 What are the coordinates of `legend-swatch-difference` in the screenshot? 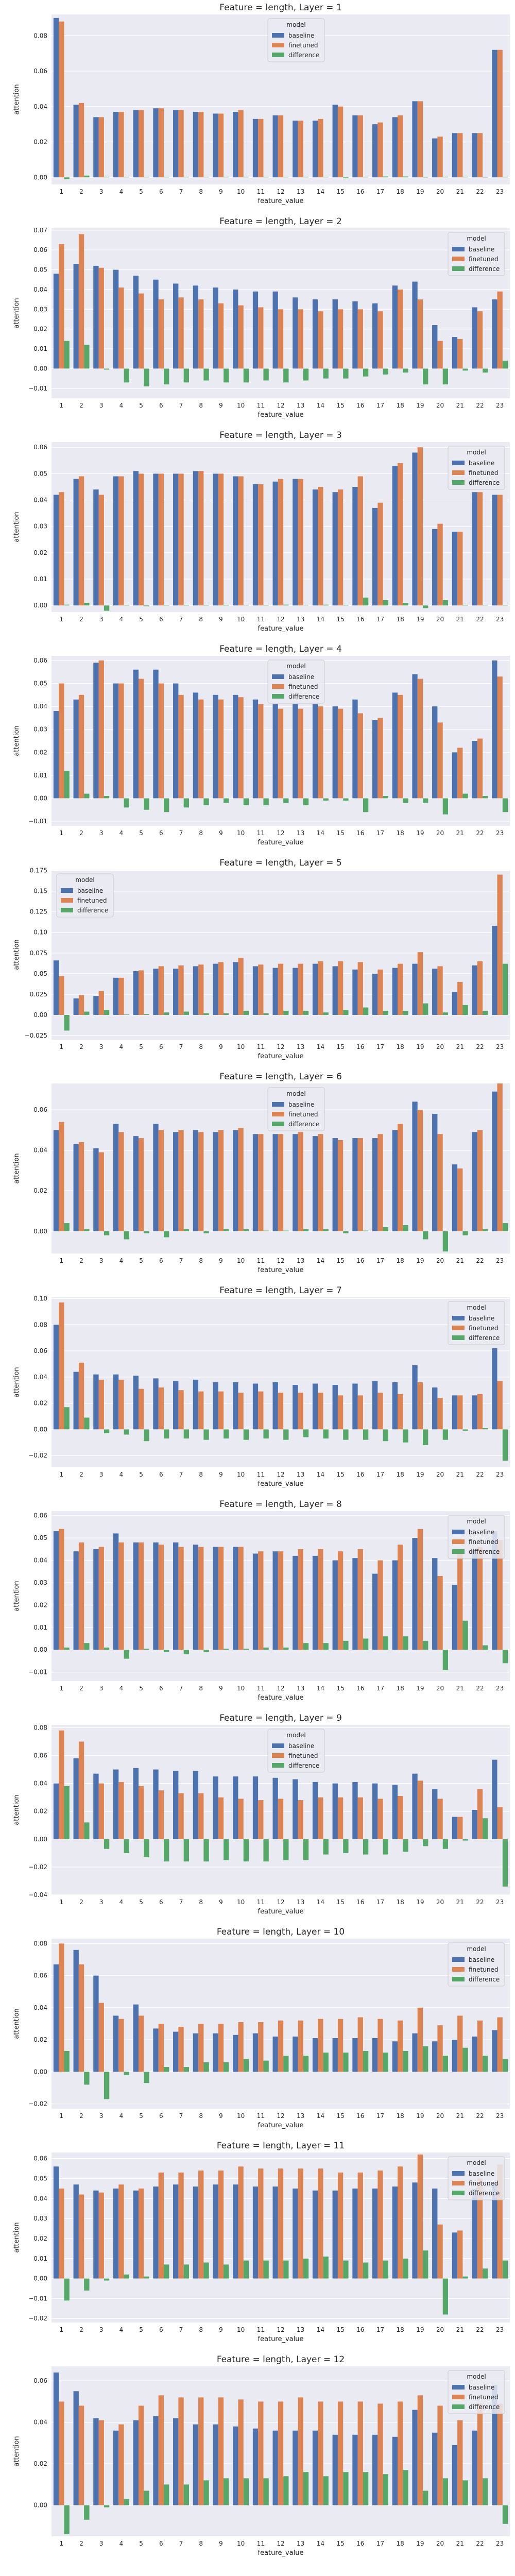 It's located at (278, 55).